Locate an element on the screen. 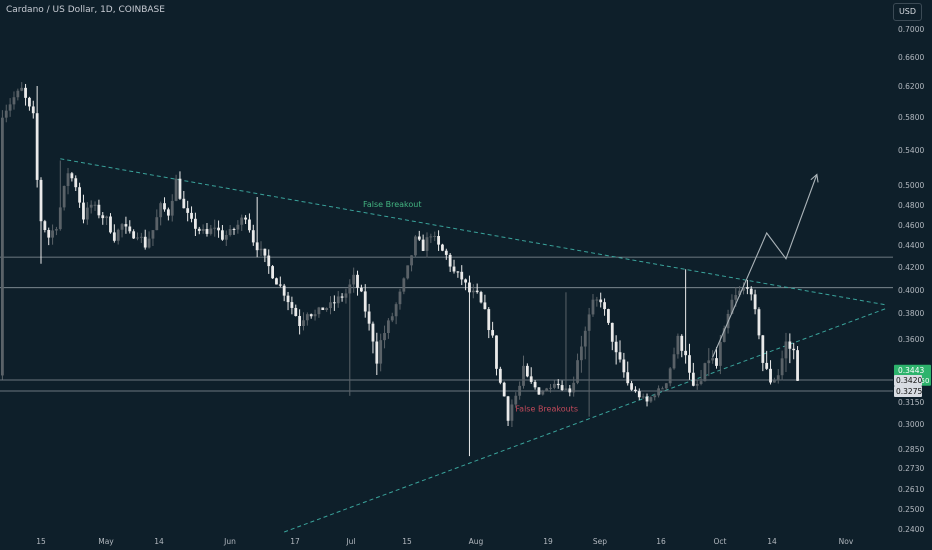 The height and width of the screenshot is (550, 932). time-axis-tick: 17 is located at coordinates (295, 541).